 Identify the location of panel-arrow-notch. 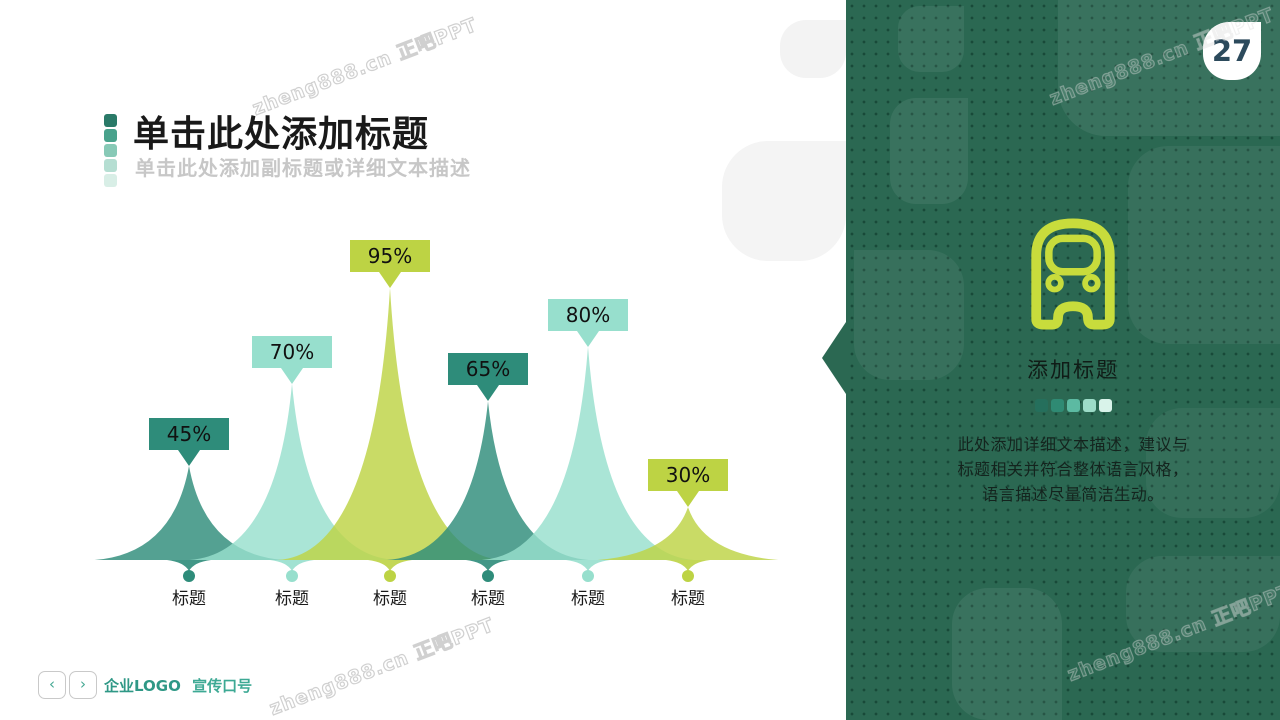
(834, 358).